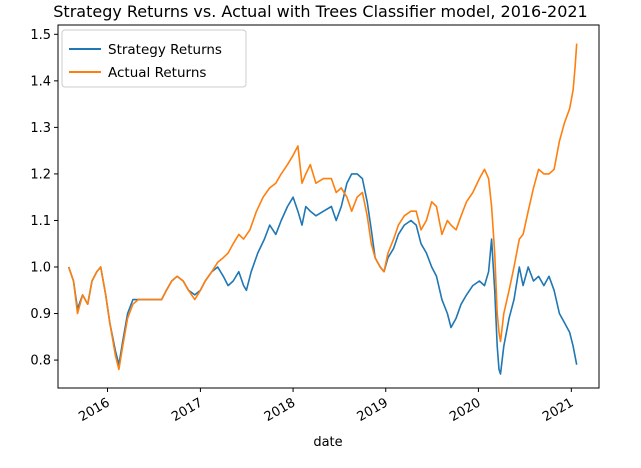 The height and width of the screenshot is (468, 641). I want to click on y-tick-label: 1.0, so click(40, 268).